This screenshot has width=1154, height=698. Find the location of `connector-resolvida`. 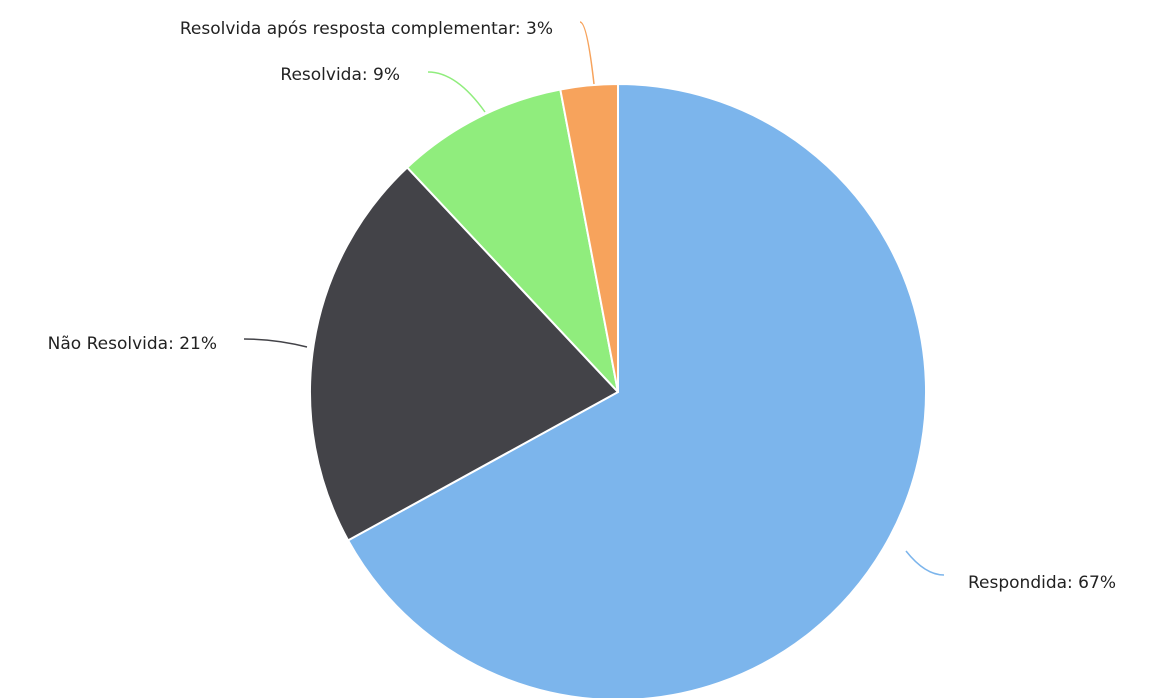

connector-resolvida is located at coordinates (456, 92).